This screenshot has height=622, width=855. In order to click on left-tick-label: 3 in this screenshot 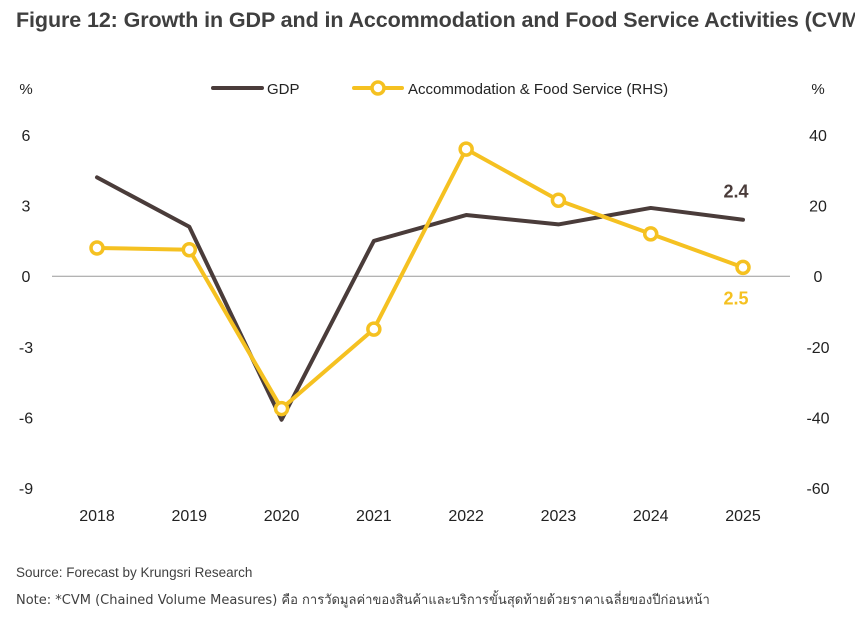, I will do `click(26, 207)`.